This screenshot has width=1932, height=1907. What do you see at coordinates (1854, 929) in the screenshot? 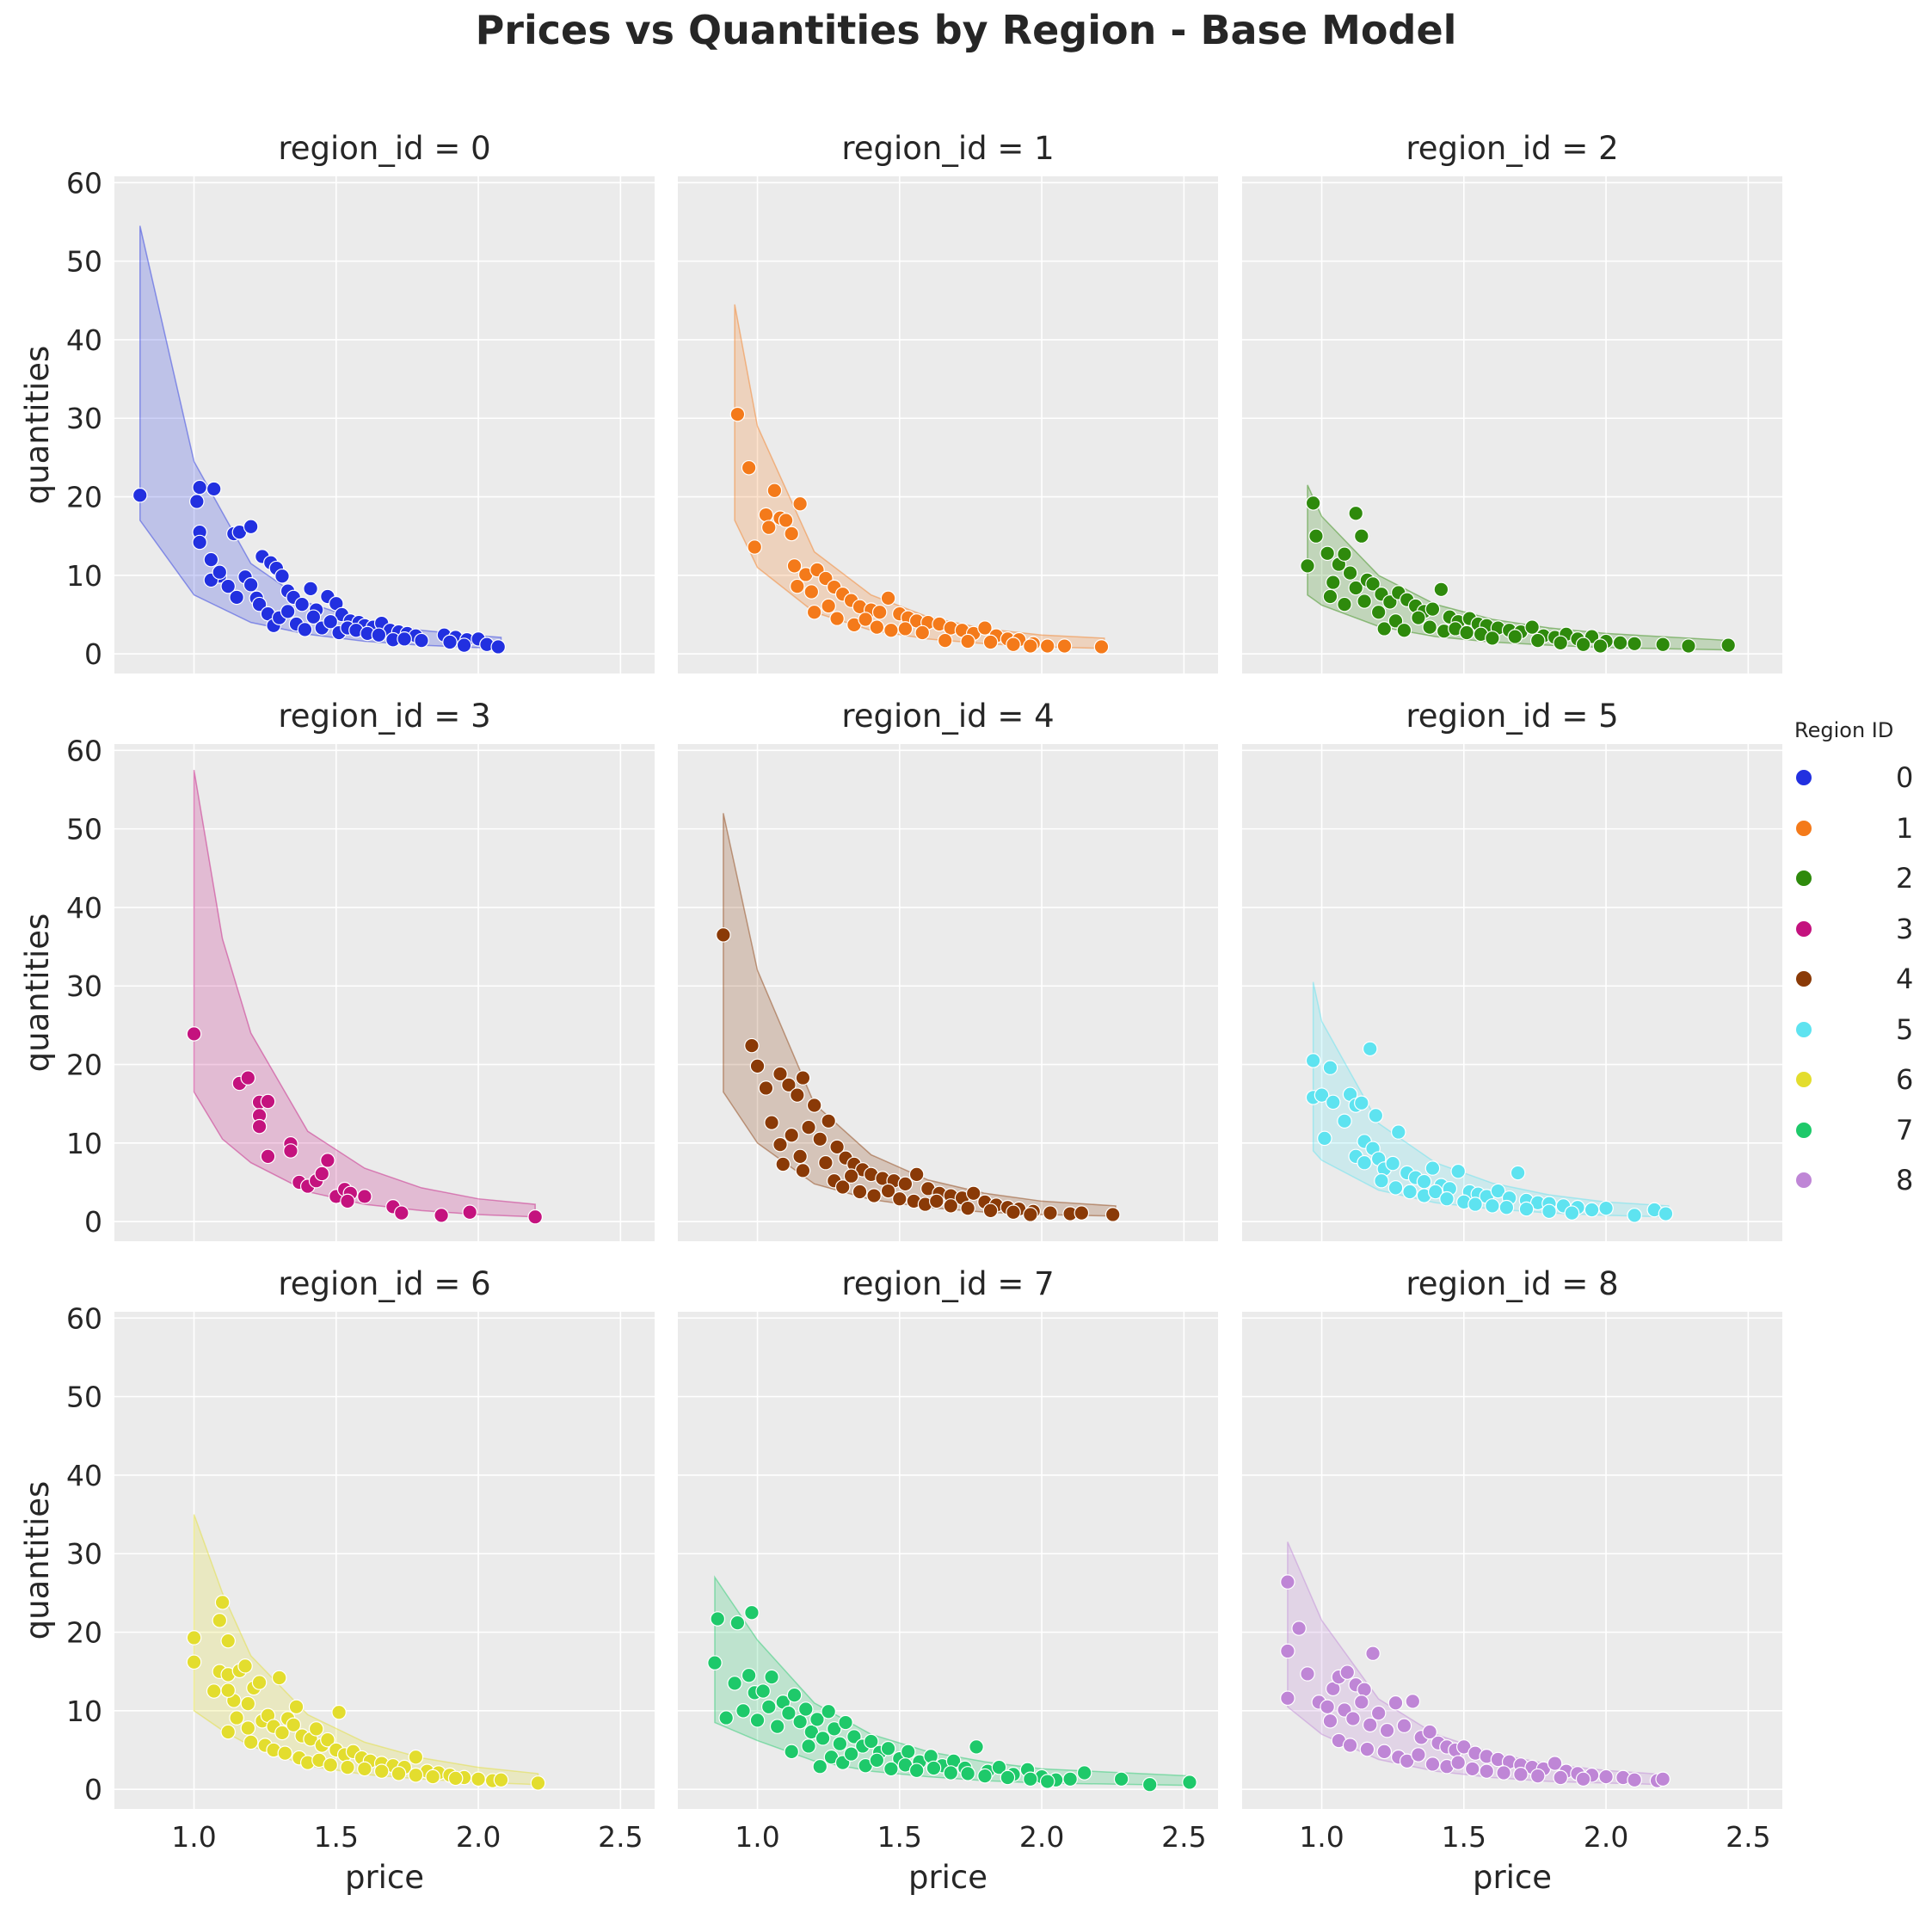
I see `legend-item-3: 3` at bounding box center [1854, 929].